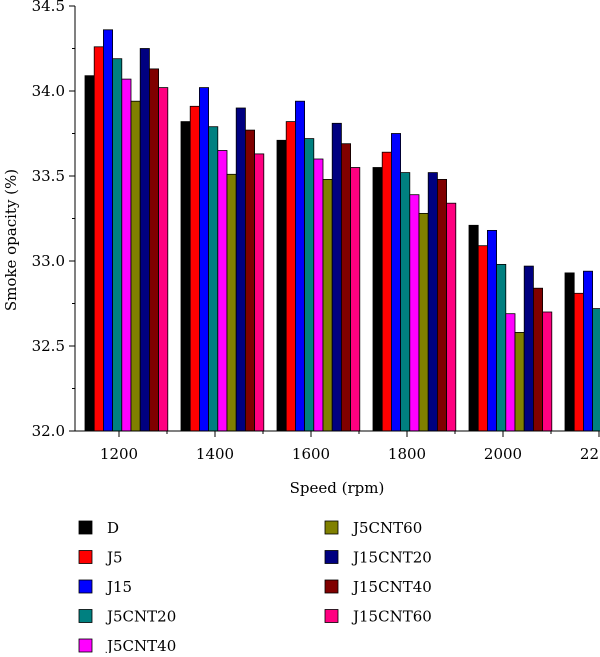 Image resolution: width=600 pixels, height=657 pixels. What do you see at coordinates (48, 91) in the screenshot?
I see `y-tick-label: 34.0` at bounding box center [48, 91].